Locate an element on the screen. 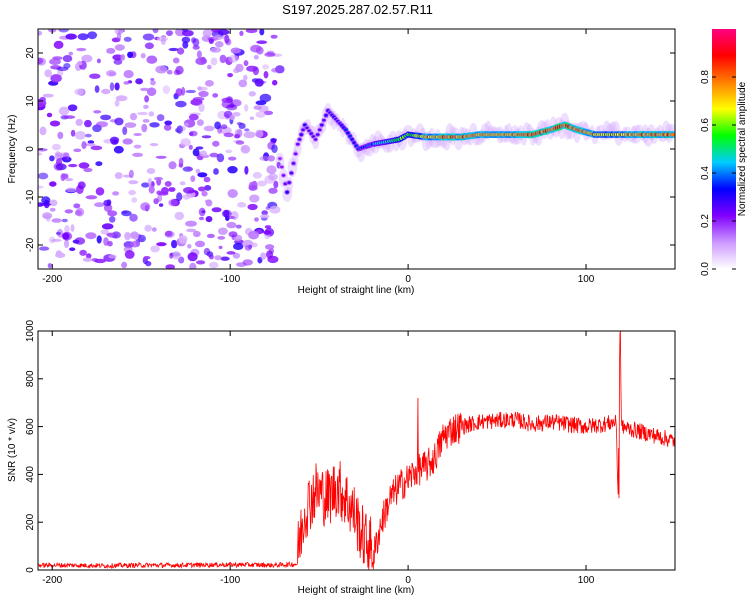 The width and height of the screenshot is (750, 600). spectrogram-y-label: Frequency (Hz) is located at coordinates (12, 149).